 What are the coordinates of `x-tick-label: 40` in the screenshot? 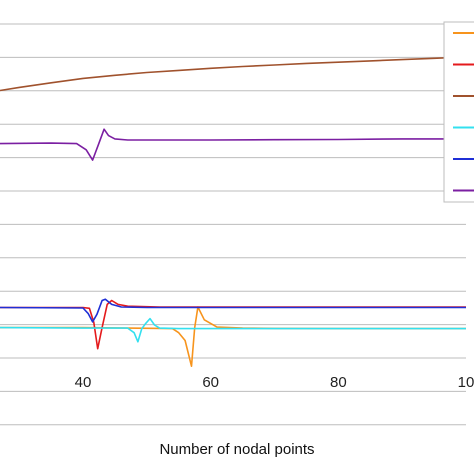 It's located at (83, 382).